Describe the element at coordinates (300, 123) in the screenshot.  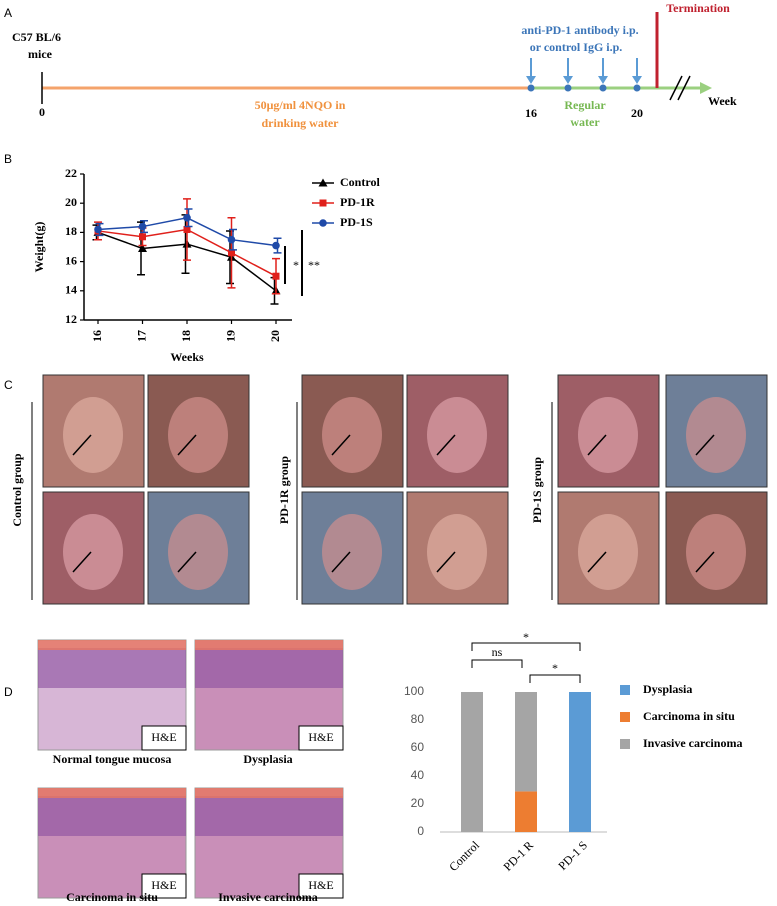
I see `label: drinking water` at that location.